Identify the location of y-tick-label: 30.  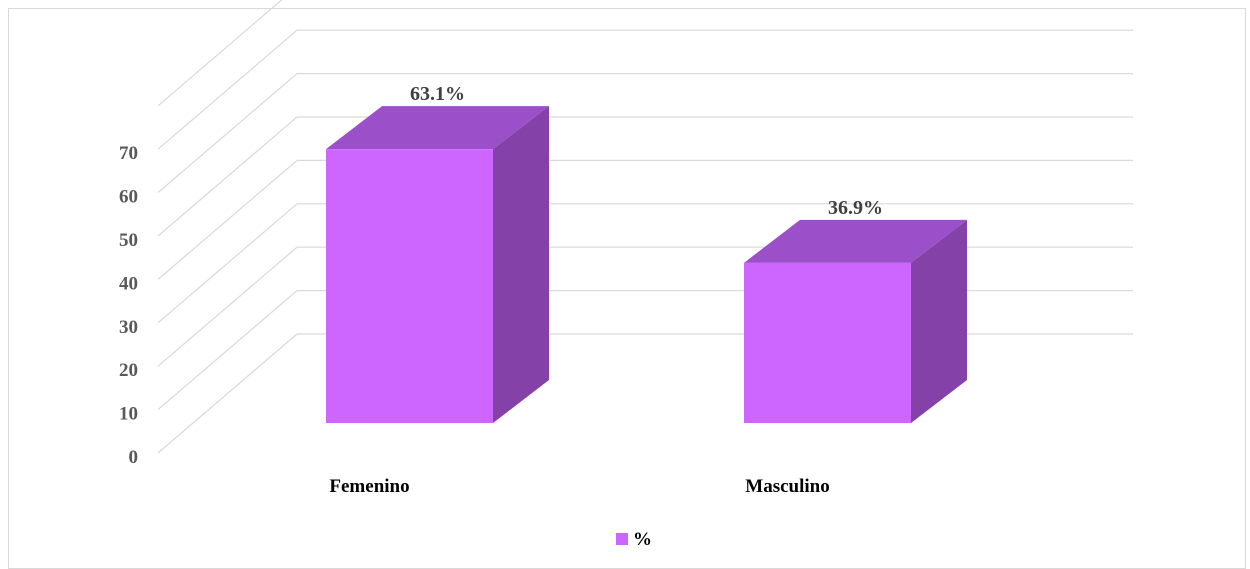
(128, 327).